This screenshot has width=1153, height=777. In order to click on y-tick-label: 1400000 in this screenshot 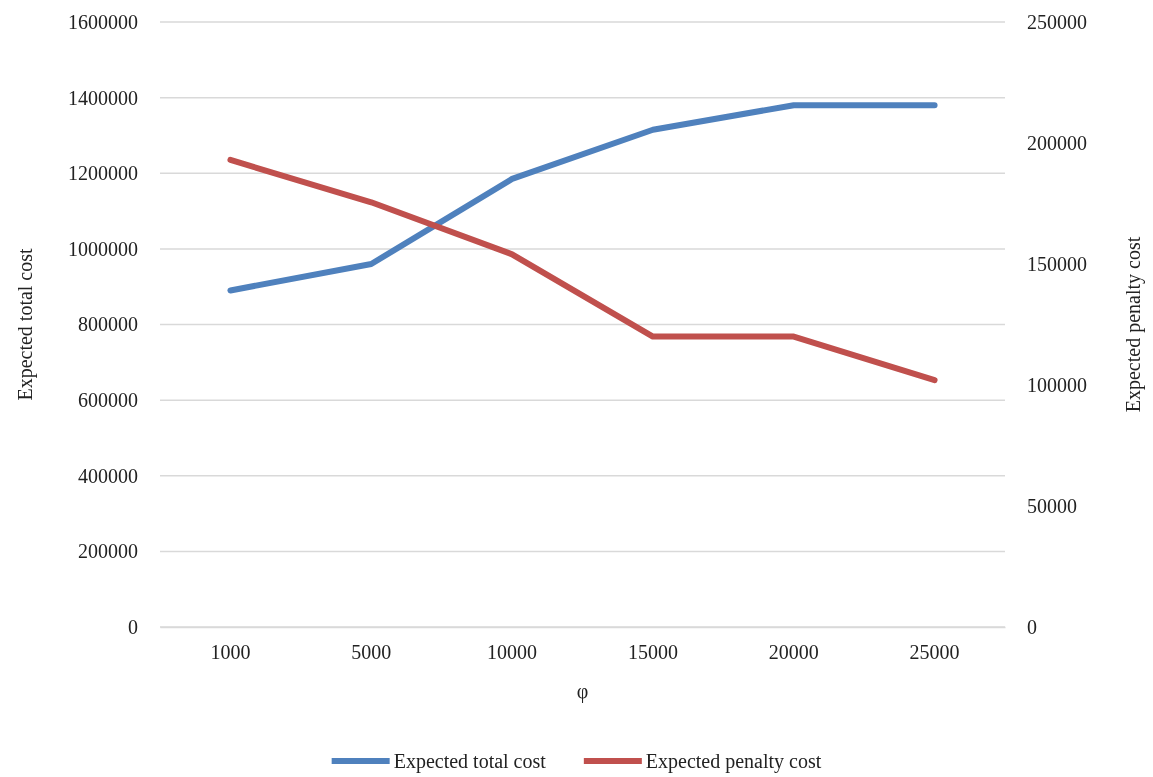, I will do `click(103, 97)`.